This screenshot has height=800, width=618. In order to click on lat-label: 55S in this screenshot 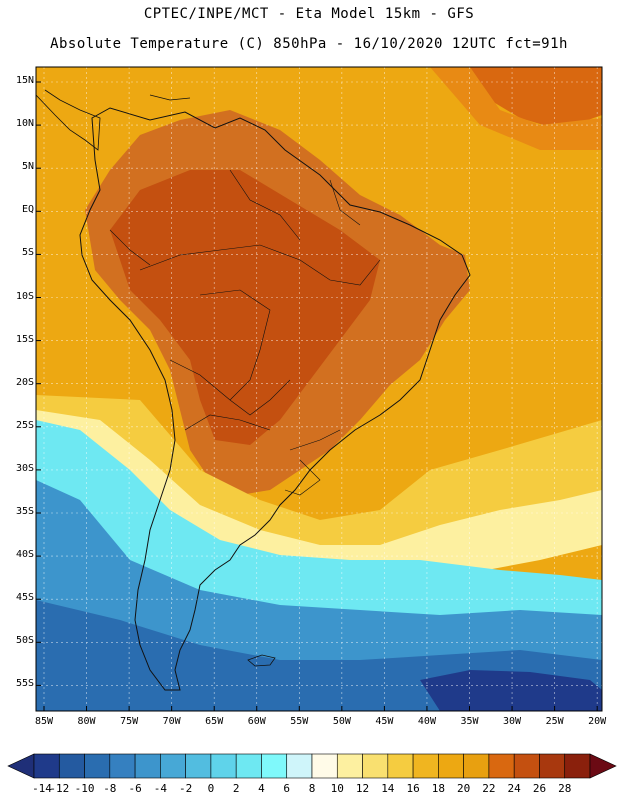, I will do `click(24, 684)`.